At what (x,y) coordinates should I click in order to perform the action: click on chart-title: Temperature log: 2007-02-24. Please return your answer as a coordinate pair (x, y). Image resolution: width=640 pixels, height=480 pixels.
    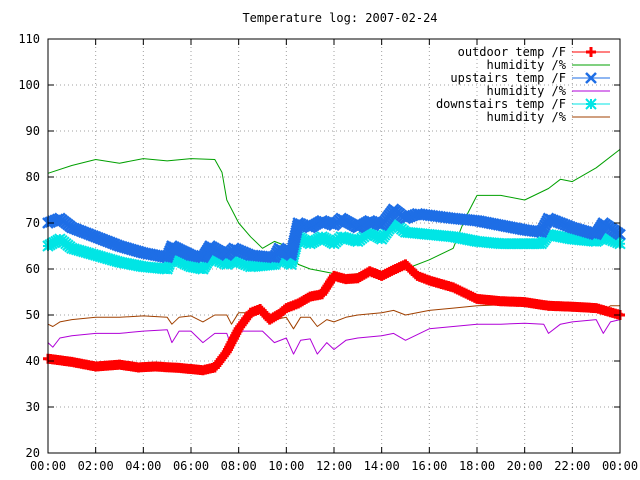
    Looking at the image, I should click on (339, 18).